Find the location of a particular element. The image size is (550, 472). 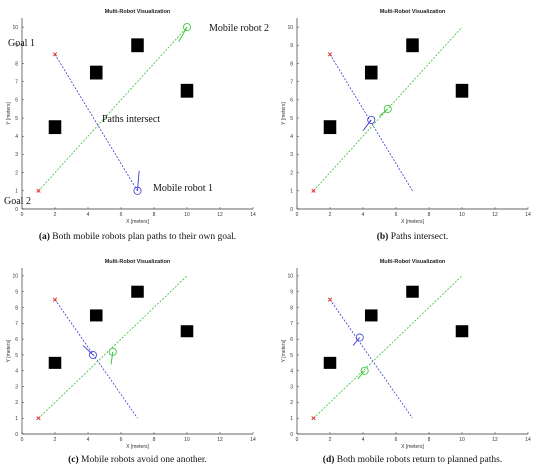

x-tick-label: 0 is located at coordinates (22, 440).